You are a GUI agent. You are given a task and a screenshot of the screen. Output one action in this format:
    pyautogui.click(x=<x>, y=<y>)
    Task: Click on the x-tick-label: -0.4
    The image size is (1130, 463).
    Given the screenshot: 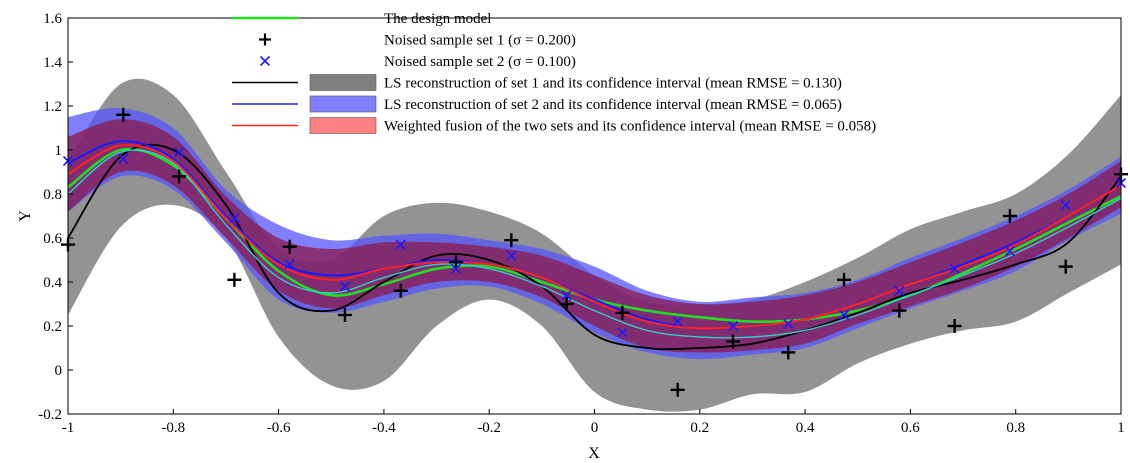 What is the action you would take?
    pyautogui.click(x=384, y=428)
    